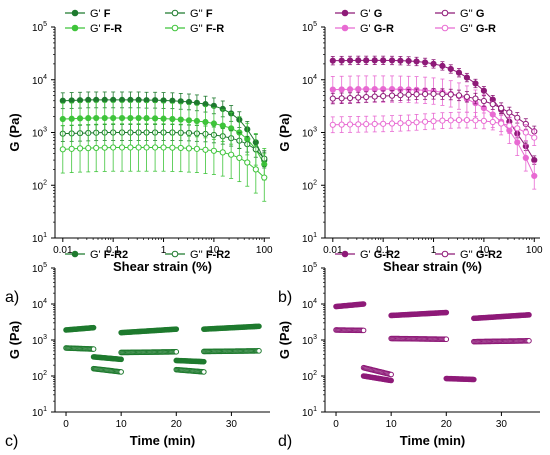  Describe the element at coordinates (383, 250) in the screenshot. I see `x-tick-label: 0.1` at that location.